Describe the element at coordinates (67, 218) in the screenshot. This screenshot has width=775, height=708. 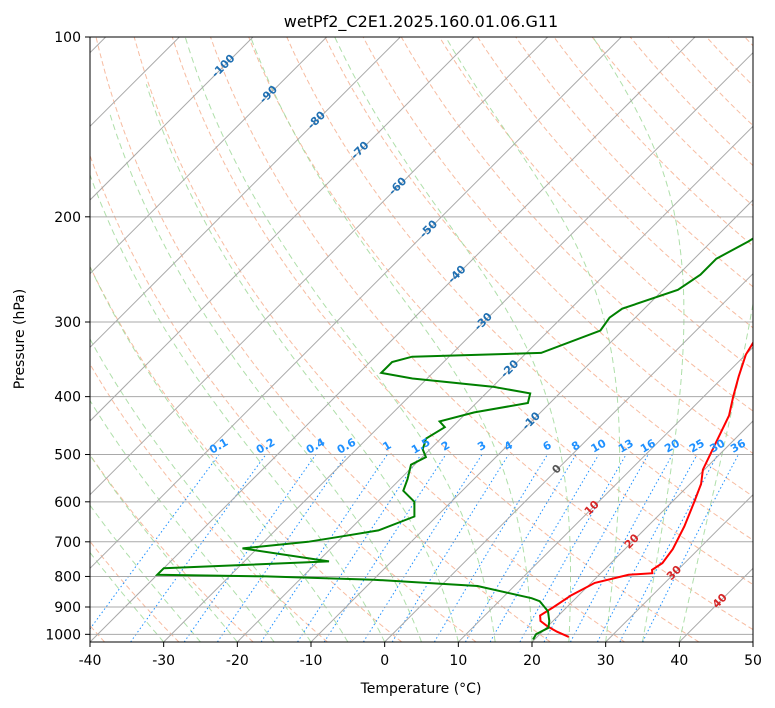
I see `y-tick-label: 200` at that location.